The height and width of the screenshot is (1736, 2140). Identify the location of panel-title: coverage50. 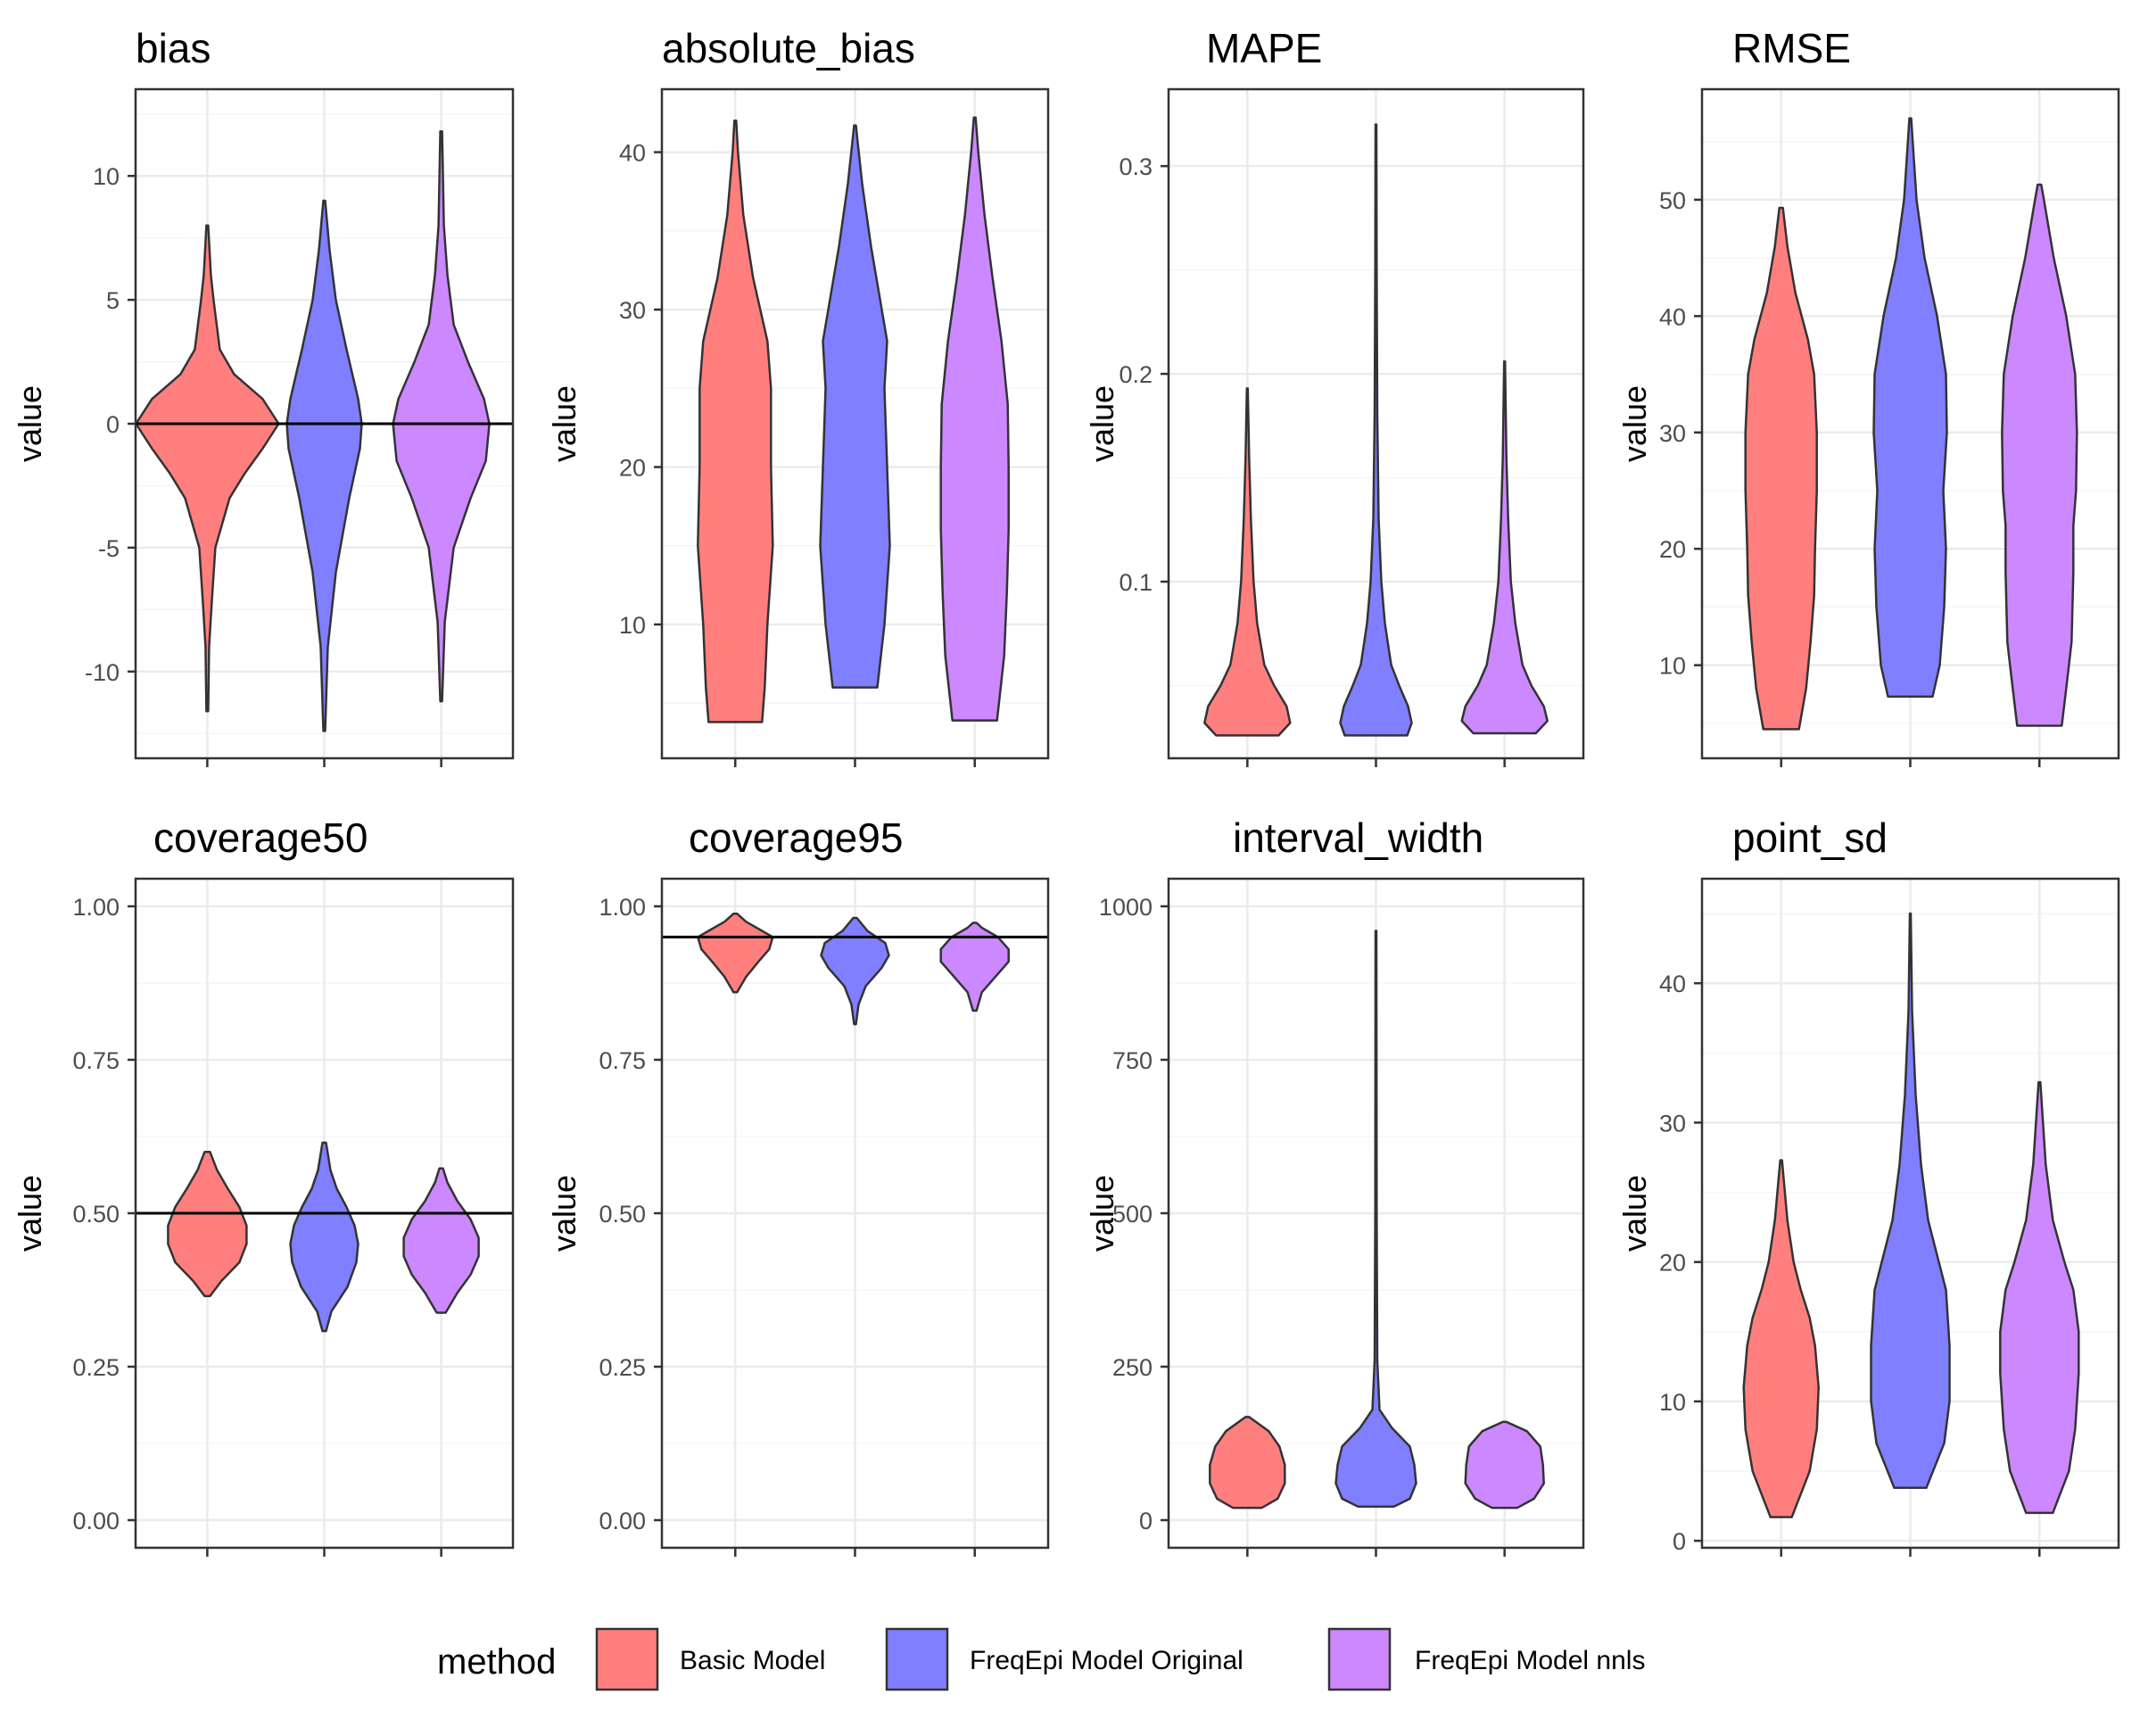
(260, 837).